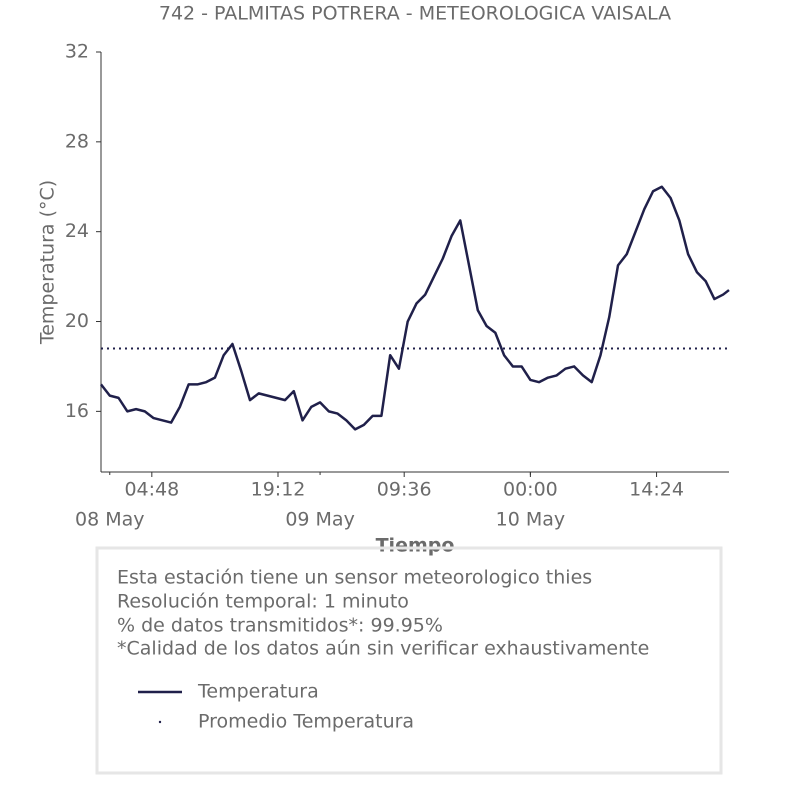 The height and width of the screenshot is (806, 806). Describe the element at coordinates (77, 411) in the screenshot. I see `y-tick-label: 16` at that location.